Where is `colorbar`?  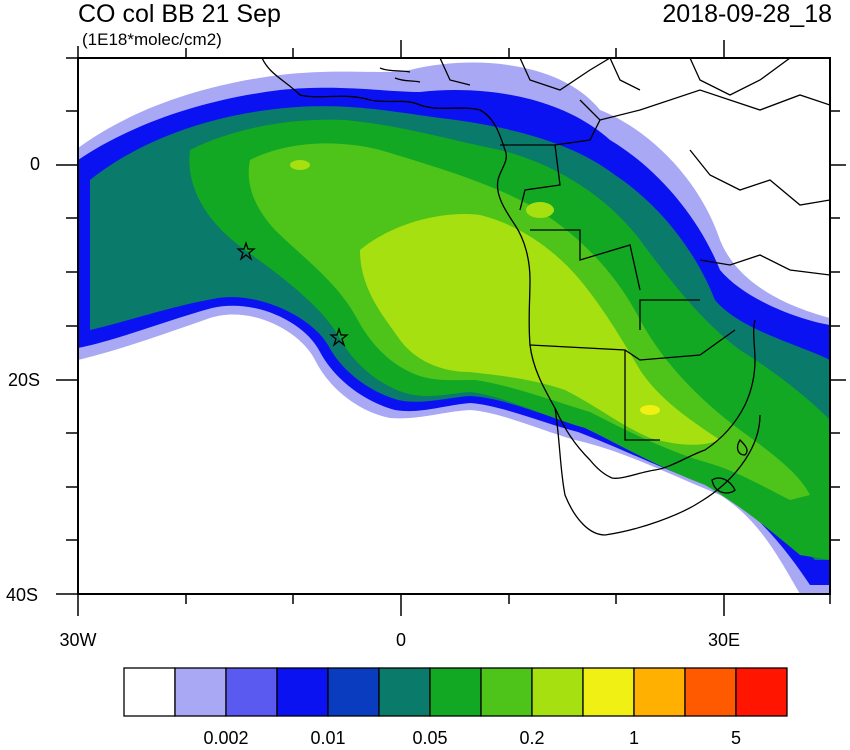 colorbar is located at coordinates (455, 692).